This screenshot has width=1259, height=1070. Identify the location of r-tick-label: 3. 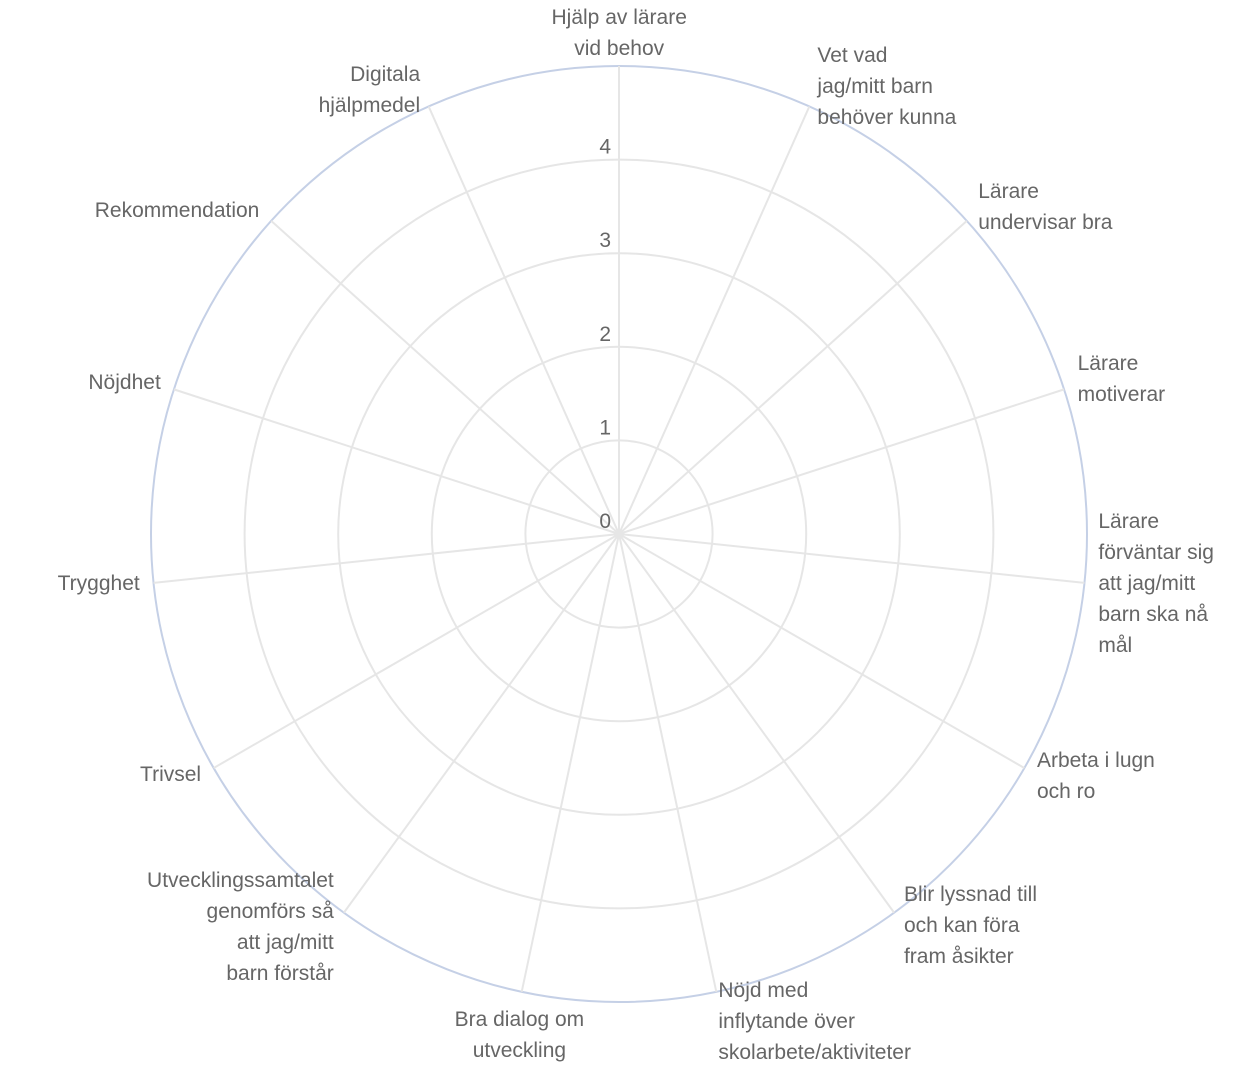
(605, 240).